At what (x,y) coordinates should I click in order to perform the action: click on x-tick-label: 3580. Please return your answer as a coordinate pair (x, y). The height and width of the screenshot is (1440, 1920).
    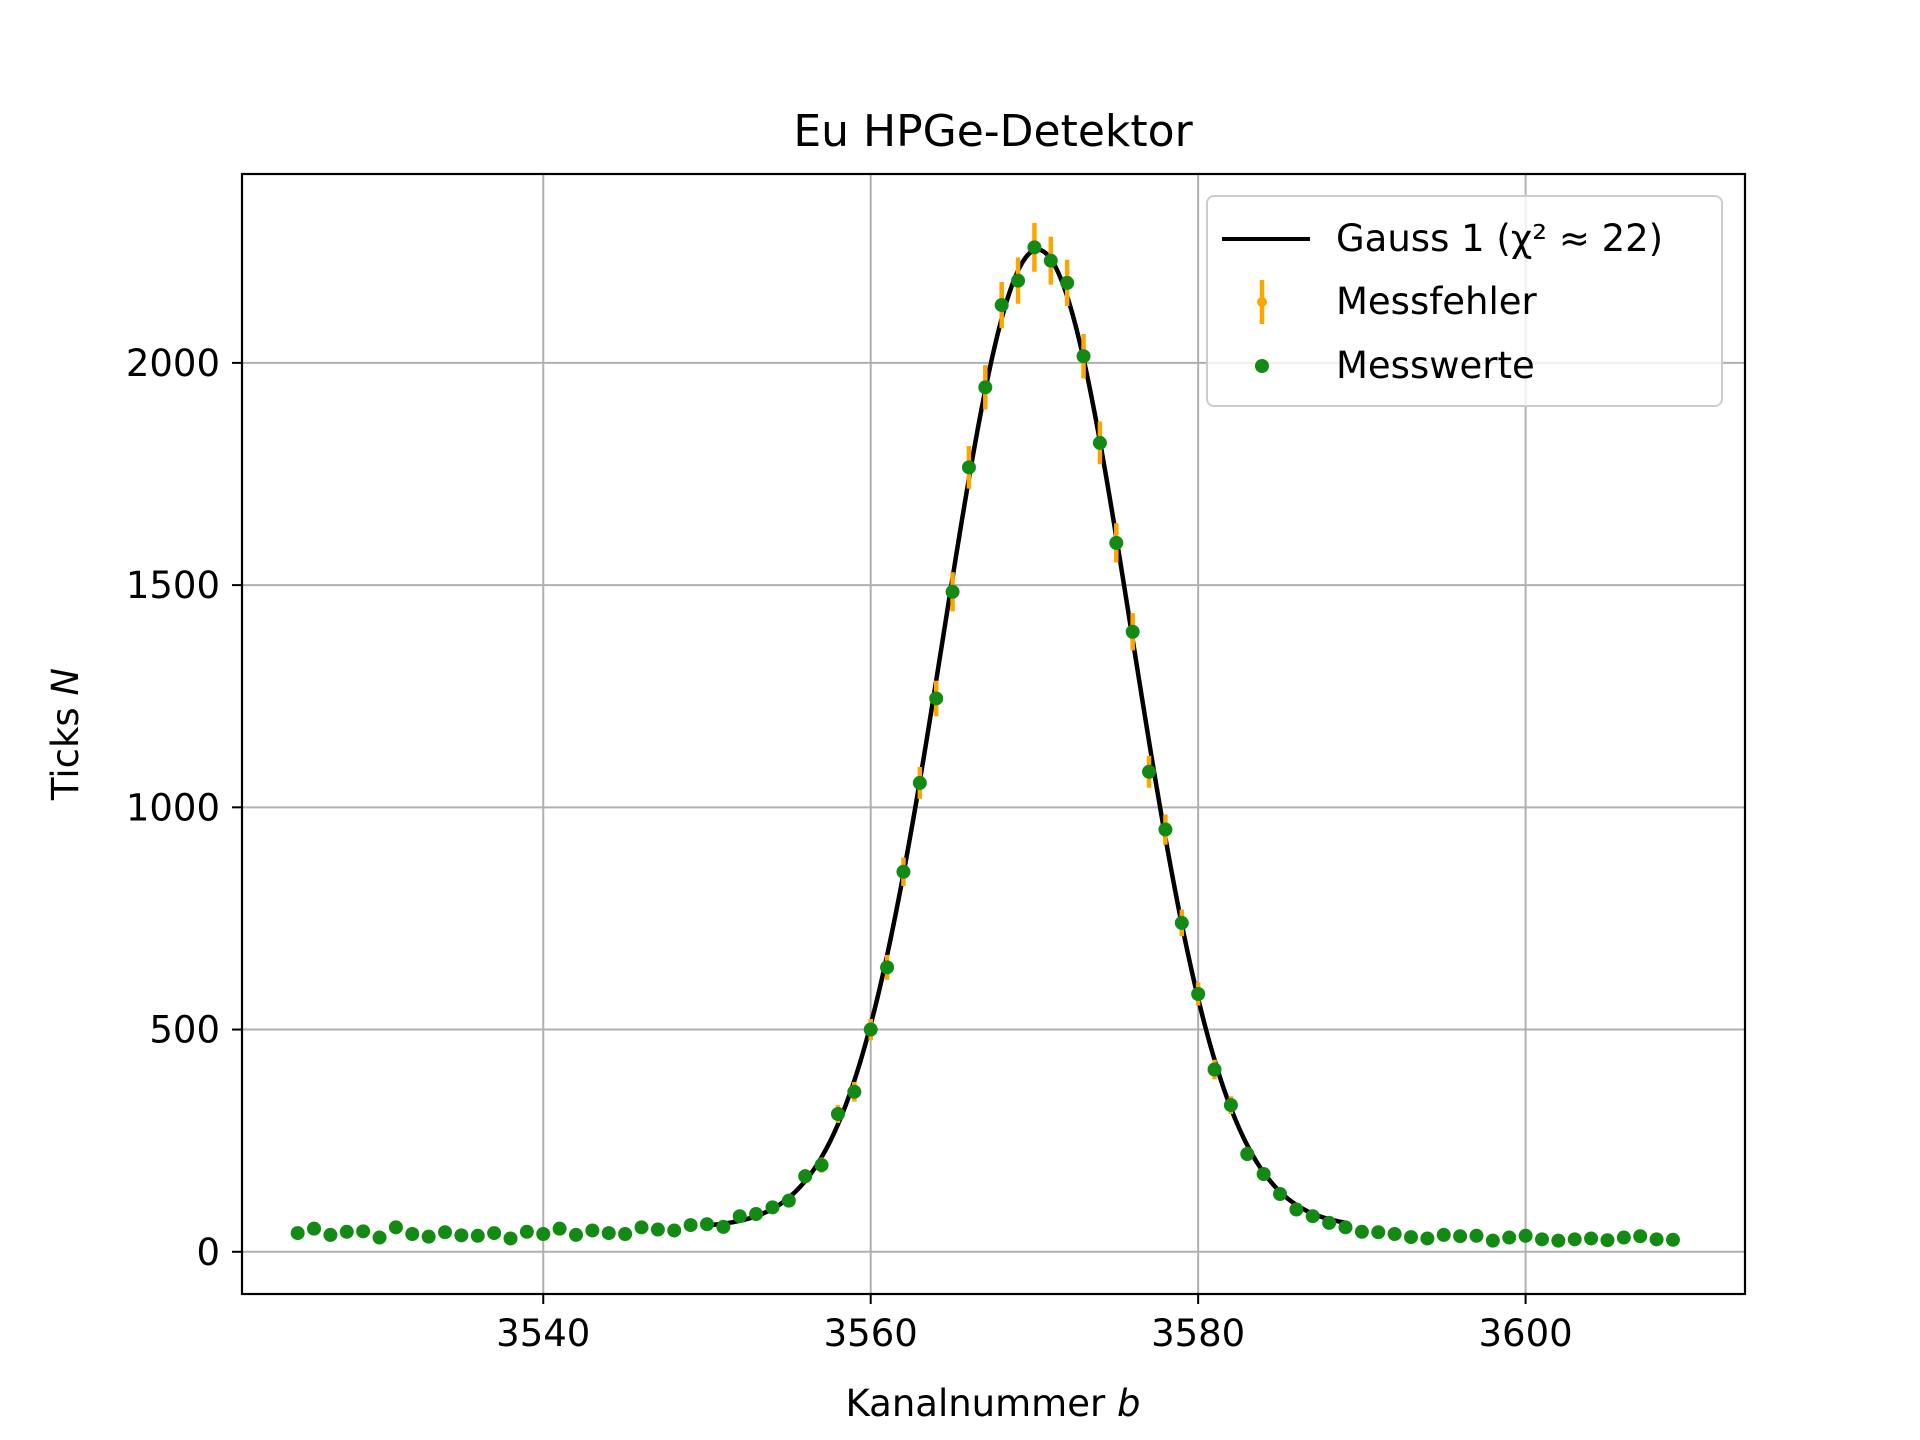
    Looking at the image, I should click on (1198, 1333).